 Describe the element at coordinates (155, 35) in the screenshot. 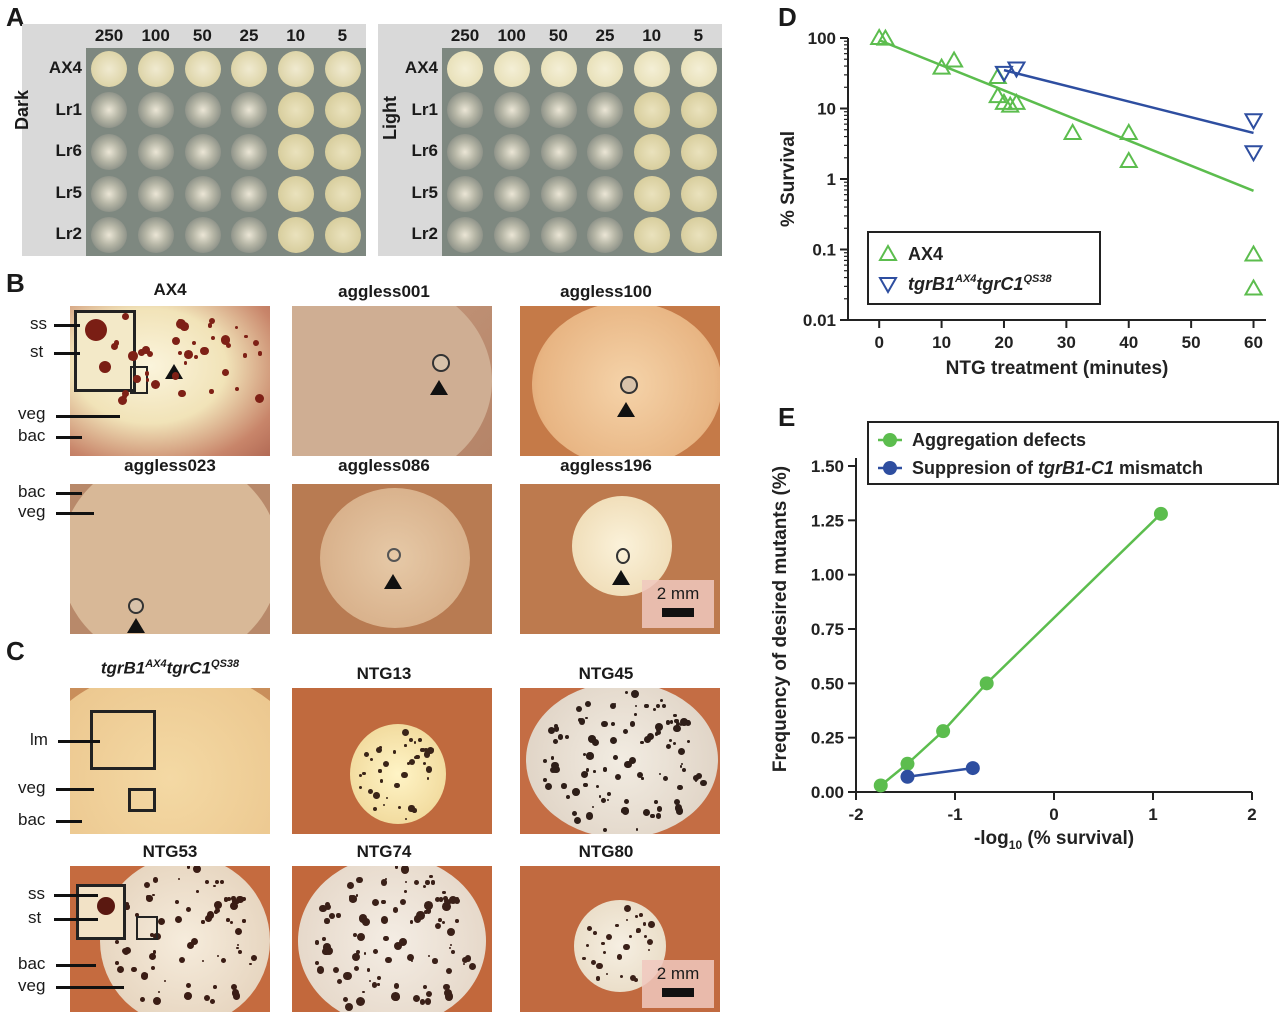

I see `dilution-label: 100` at that location.